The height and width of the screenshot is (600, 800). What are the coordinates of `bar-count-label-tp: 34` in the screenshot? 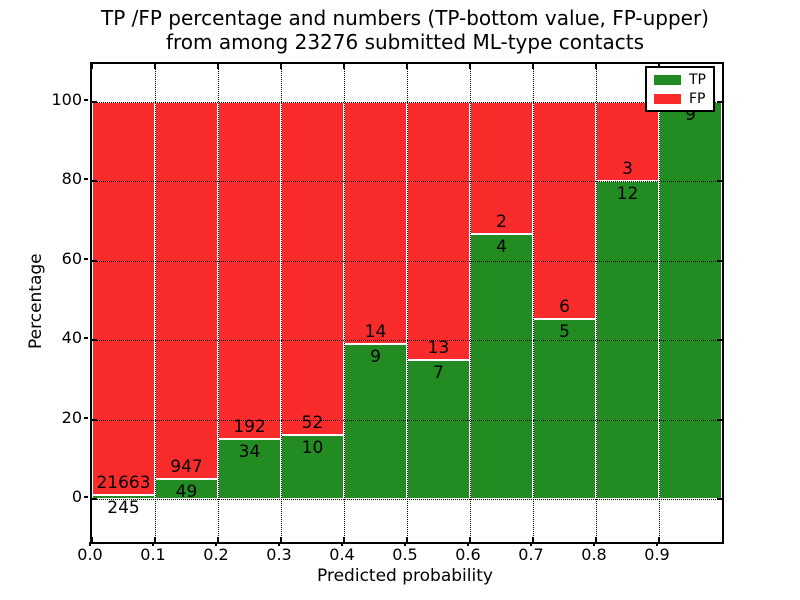 It's located at (249, 452).